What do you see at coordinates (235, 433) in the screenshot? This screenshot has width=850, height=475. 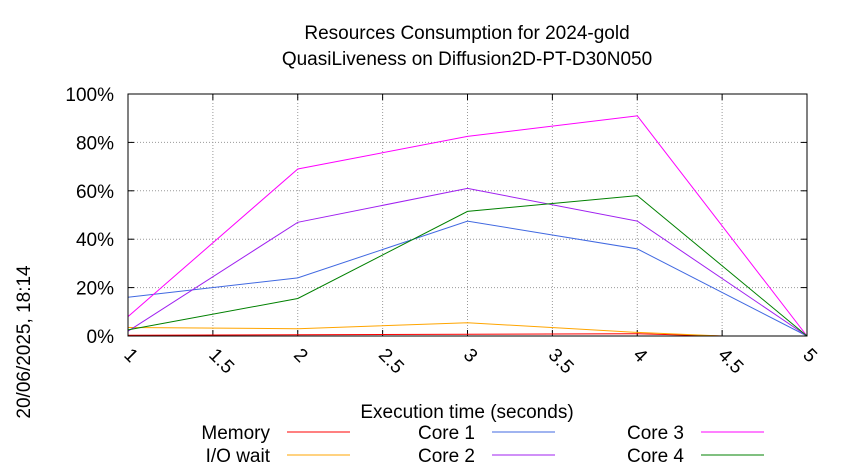 I see `legend-label-memory: Memory` at bounding box center [235, 433].